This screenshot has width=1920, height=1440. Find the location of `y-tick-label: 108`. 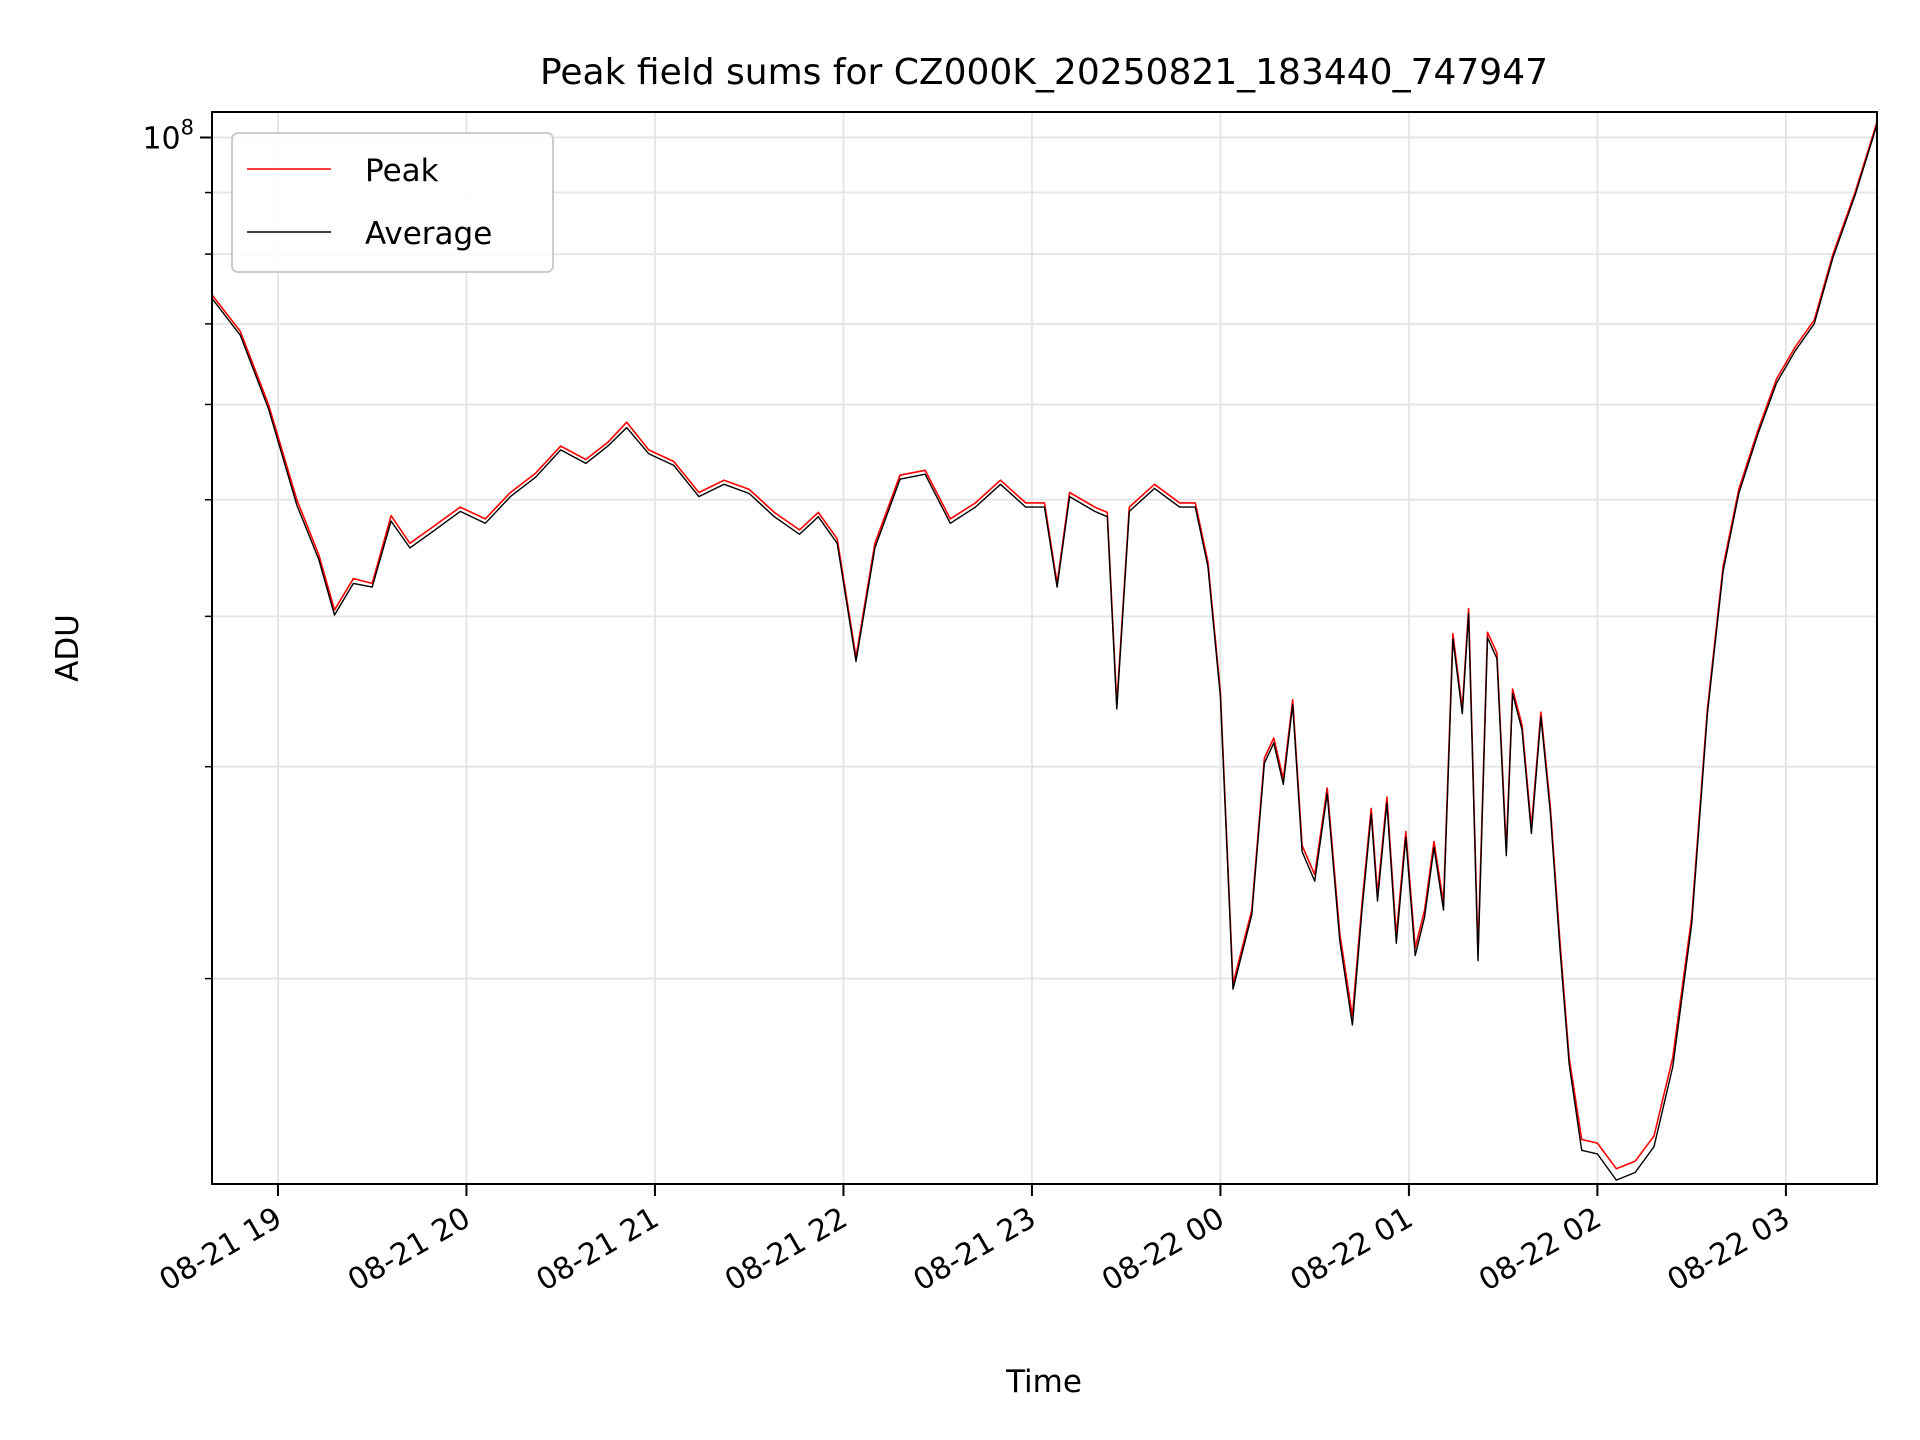

y-tick-label: 108 is located at coordinates (168, 135).